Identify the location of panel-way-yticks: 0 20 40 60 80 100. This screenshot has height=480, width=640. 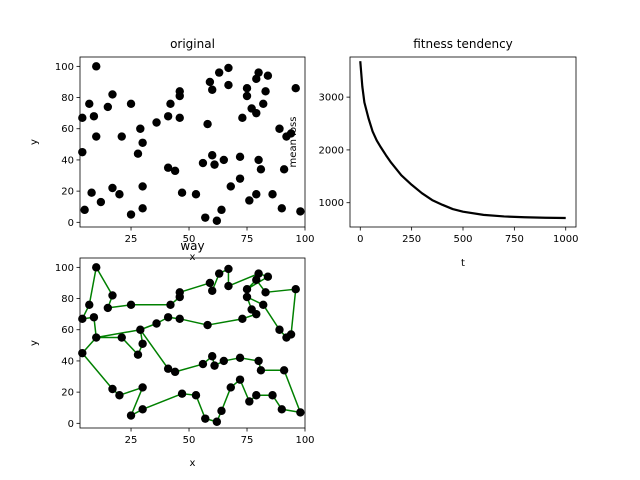
(67, 346).